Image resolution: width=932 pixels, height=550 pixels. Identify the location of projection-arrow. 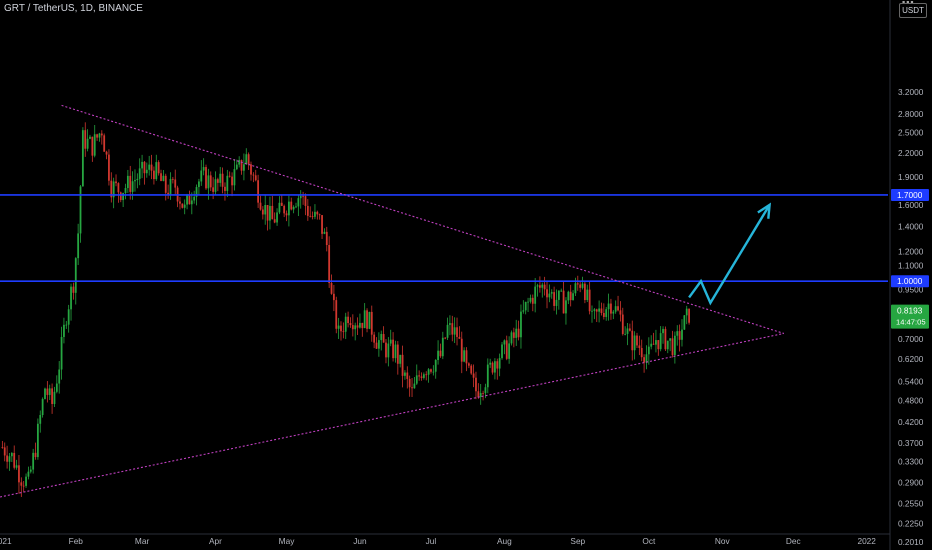
(729, 255).